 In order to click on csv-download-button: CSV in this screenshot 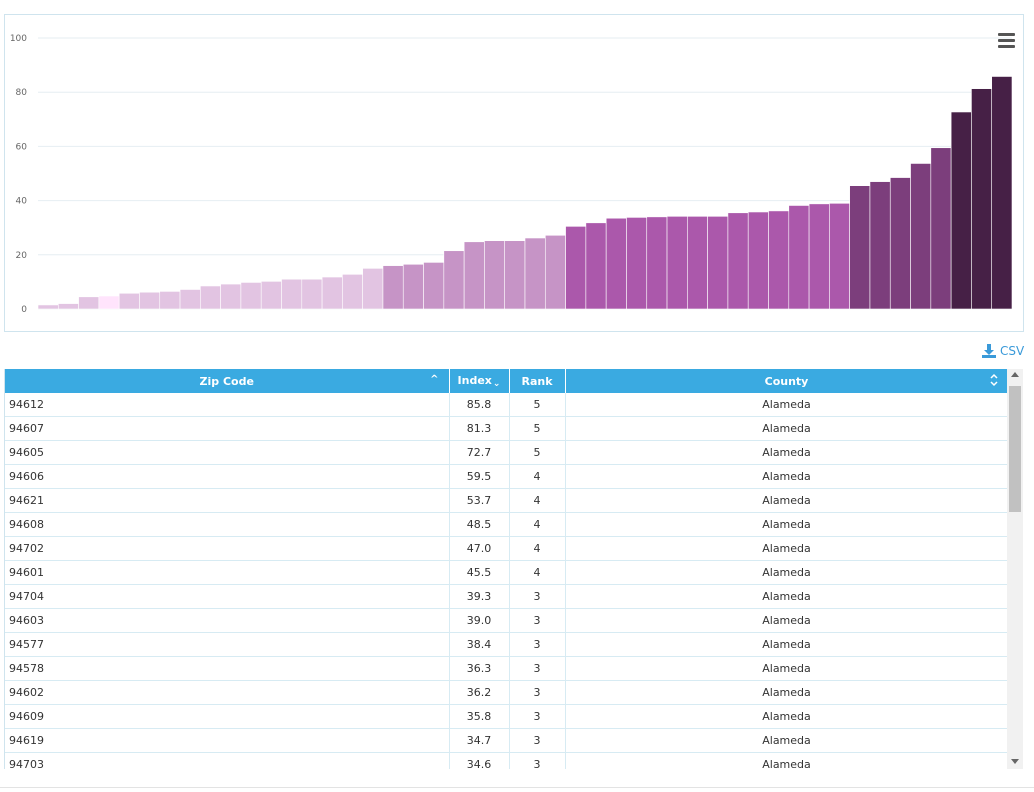, I will do `click(1003, 351)`.